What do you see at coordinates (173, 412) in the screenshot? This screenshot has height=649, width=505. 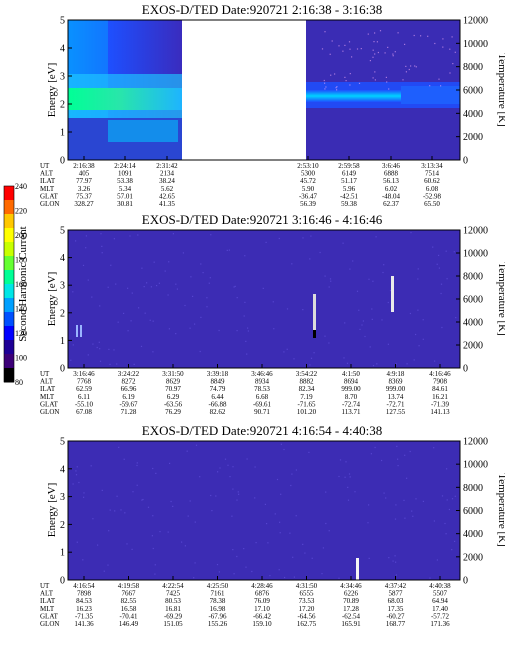 I see `panel-2-orbit-glon: 76.29` at bounding box center [173, 412].